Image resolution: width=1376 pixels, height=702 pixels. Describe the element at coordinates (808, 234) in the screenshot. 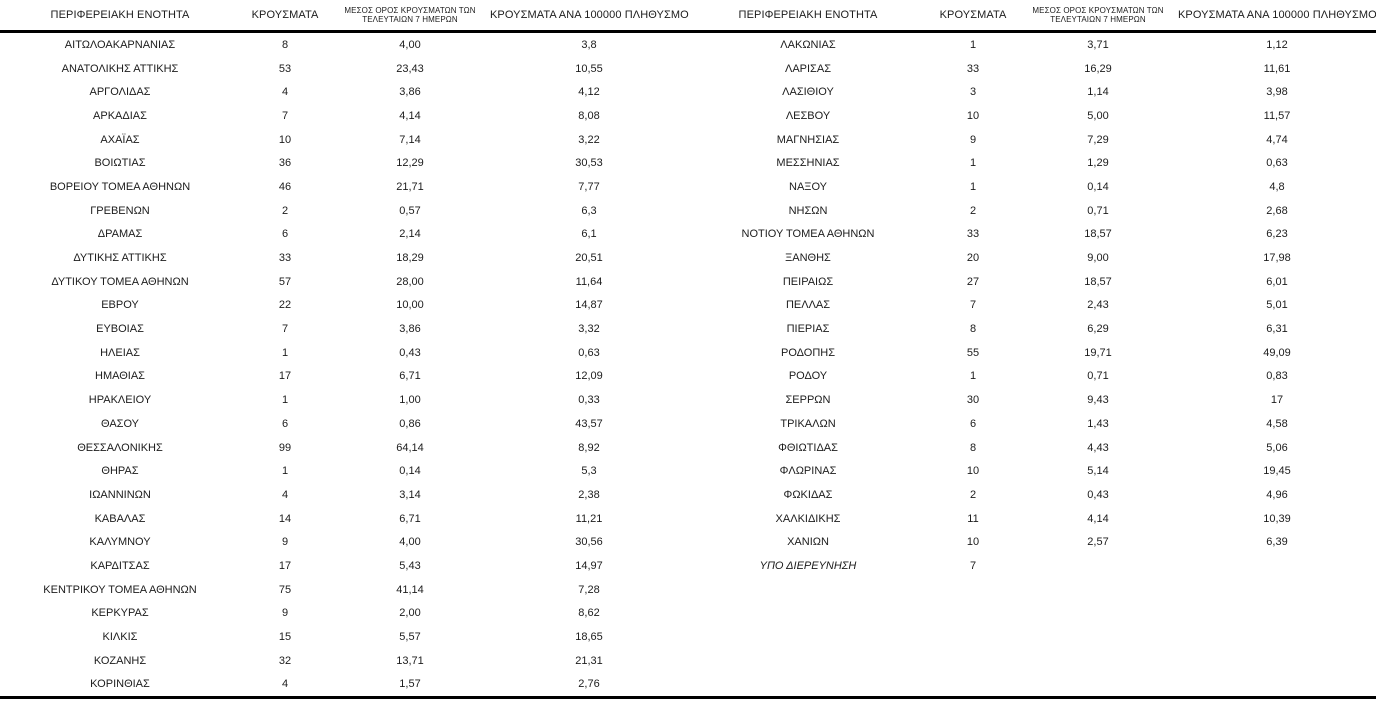

I see `region-cell: ΝΟΤΙΟΥ ΤΟΜΕΑ ΑΘΗΝΩΝ` at that location.